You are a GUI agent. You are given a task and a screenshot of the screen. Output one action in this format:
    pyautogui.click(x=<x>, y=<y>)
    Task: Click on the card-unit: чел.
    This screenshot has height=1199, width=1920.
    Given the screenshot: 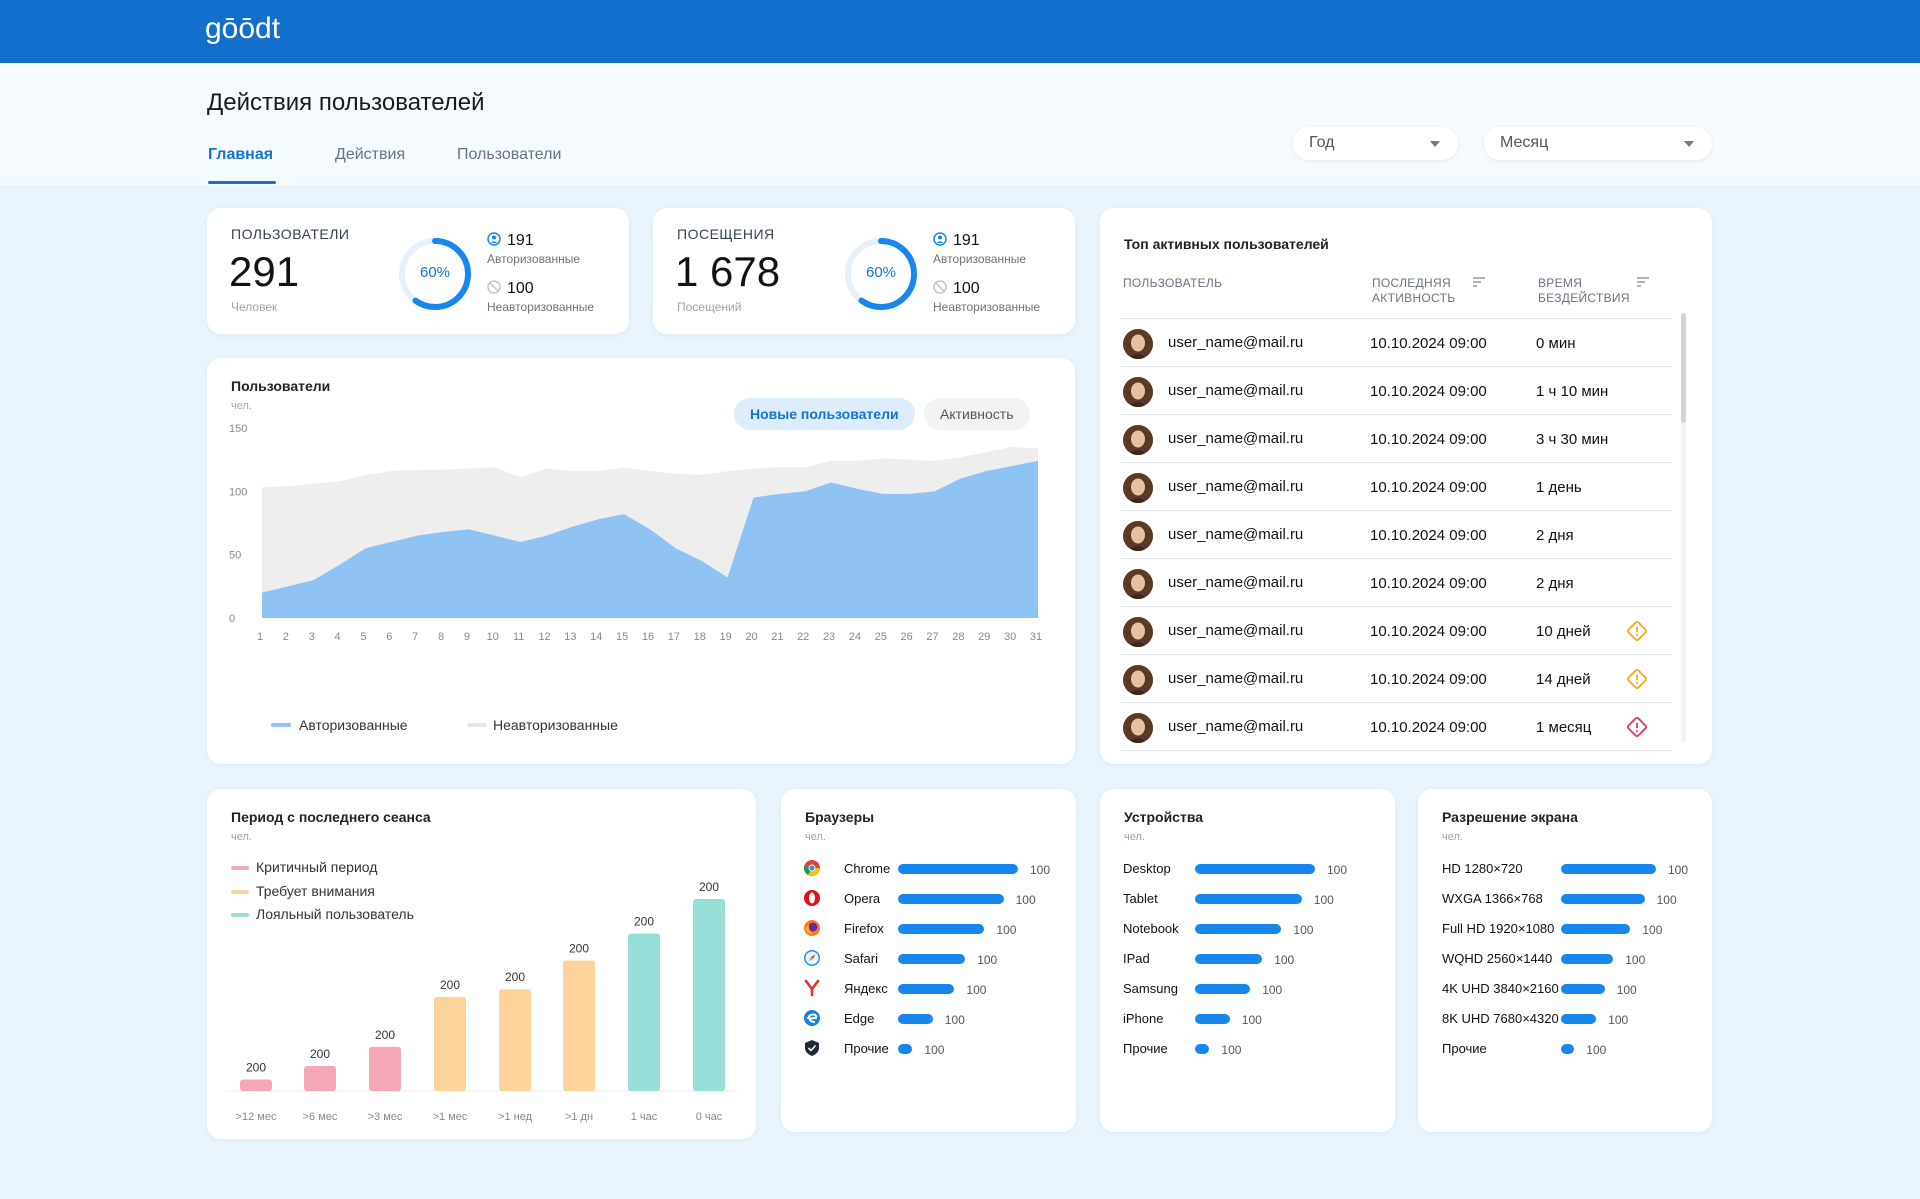 What is the action you would take?
    pyautogui.click(x=815, y=837)
    